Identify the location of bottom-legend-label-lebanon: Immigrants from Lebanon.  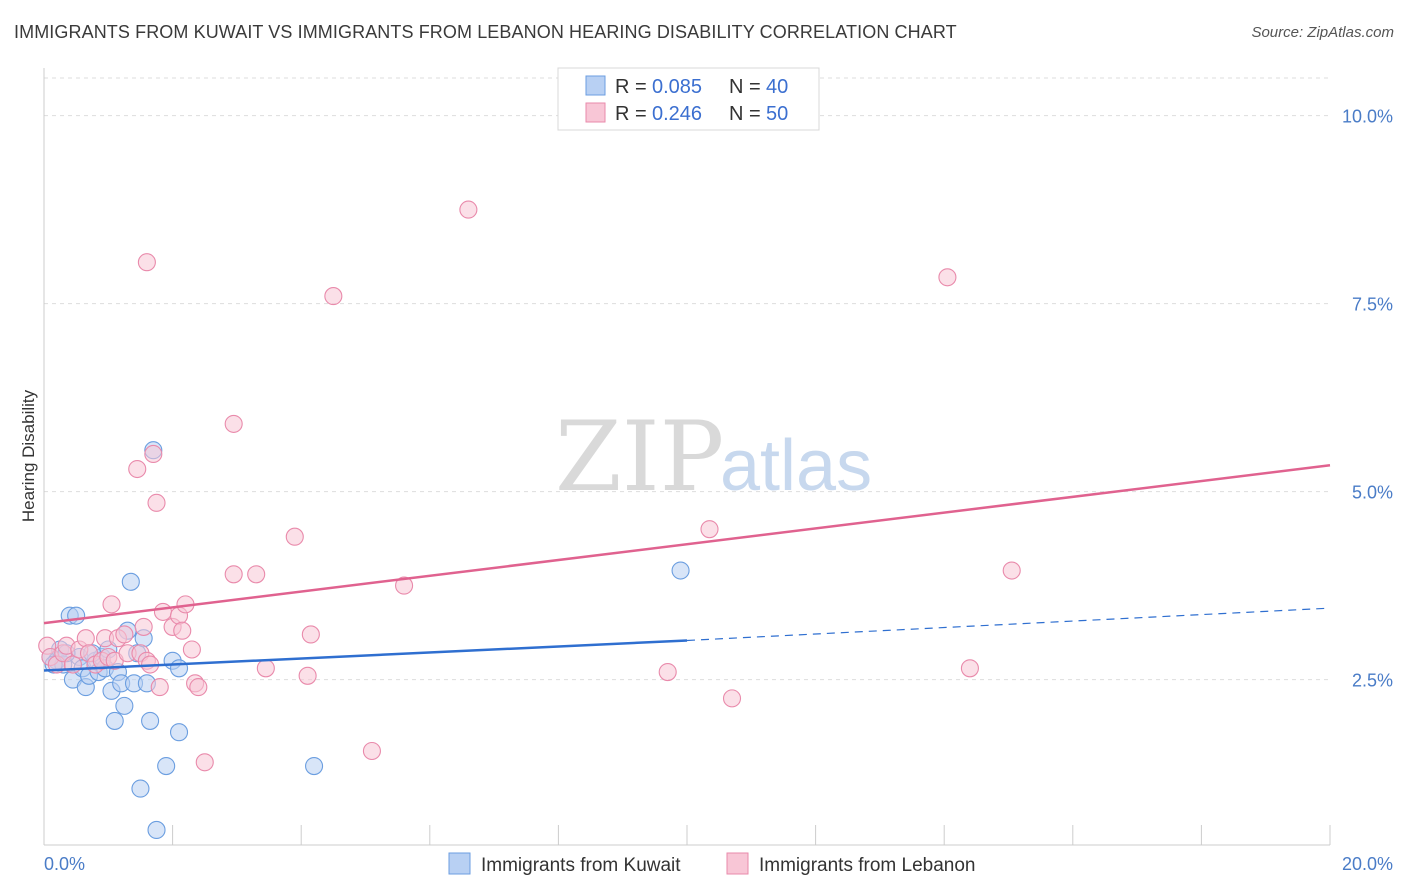
(867, 865).